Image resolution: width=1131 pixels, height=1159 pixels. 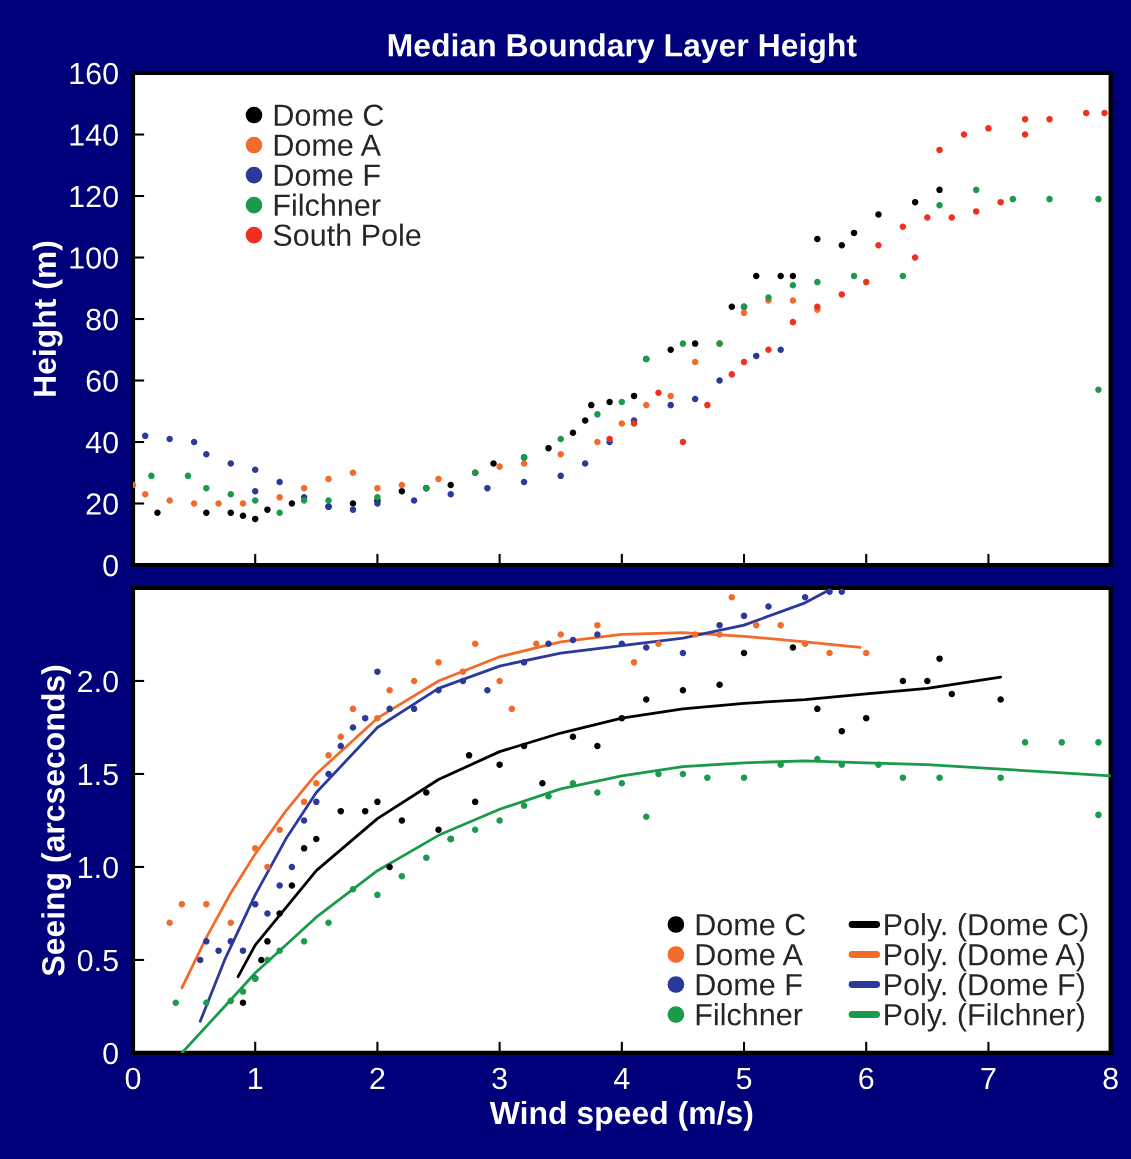 What do you see at coordinates (621, 1115) in the screenshot?
I see `x-axis-title: Wind speed (m/s)` at bounding box center [621, 1115].